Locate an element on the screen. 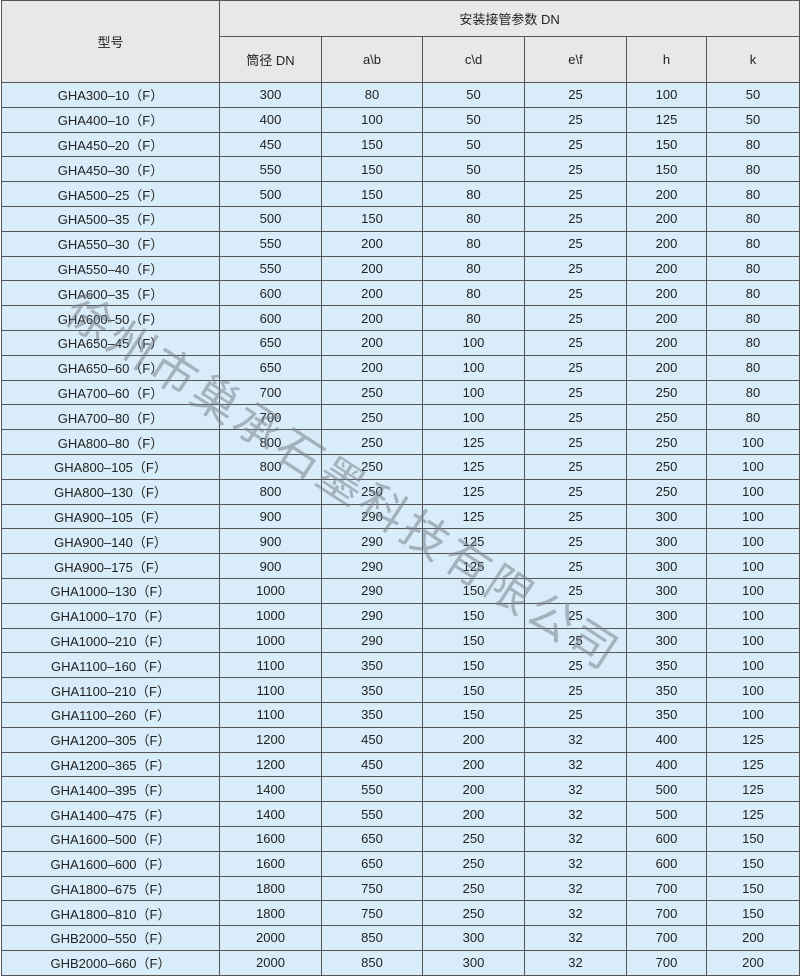 Image resolution: width=800 pixels, height=980 pixels. cell-model: GHA1100–210（F） is located at coordinates (110, 690).